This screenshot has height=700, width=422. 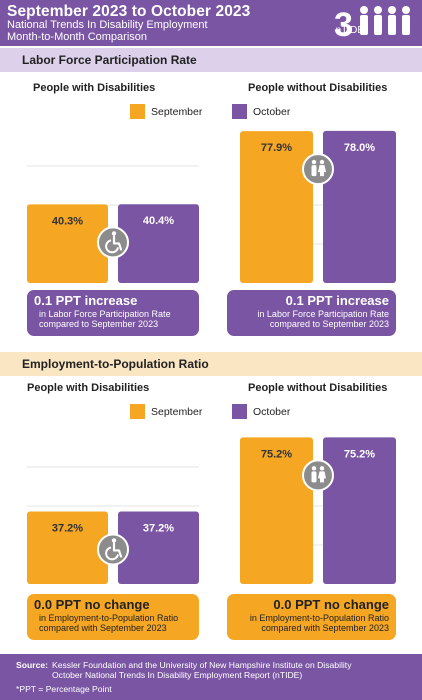 What do you see at coordinates (343, 24) in the screenshot?
I see `svg-text: 3` at bounding box center [343, 24].